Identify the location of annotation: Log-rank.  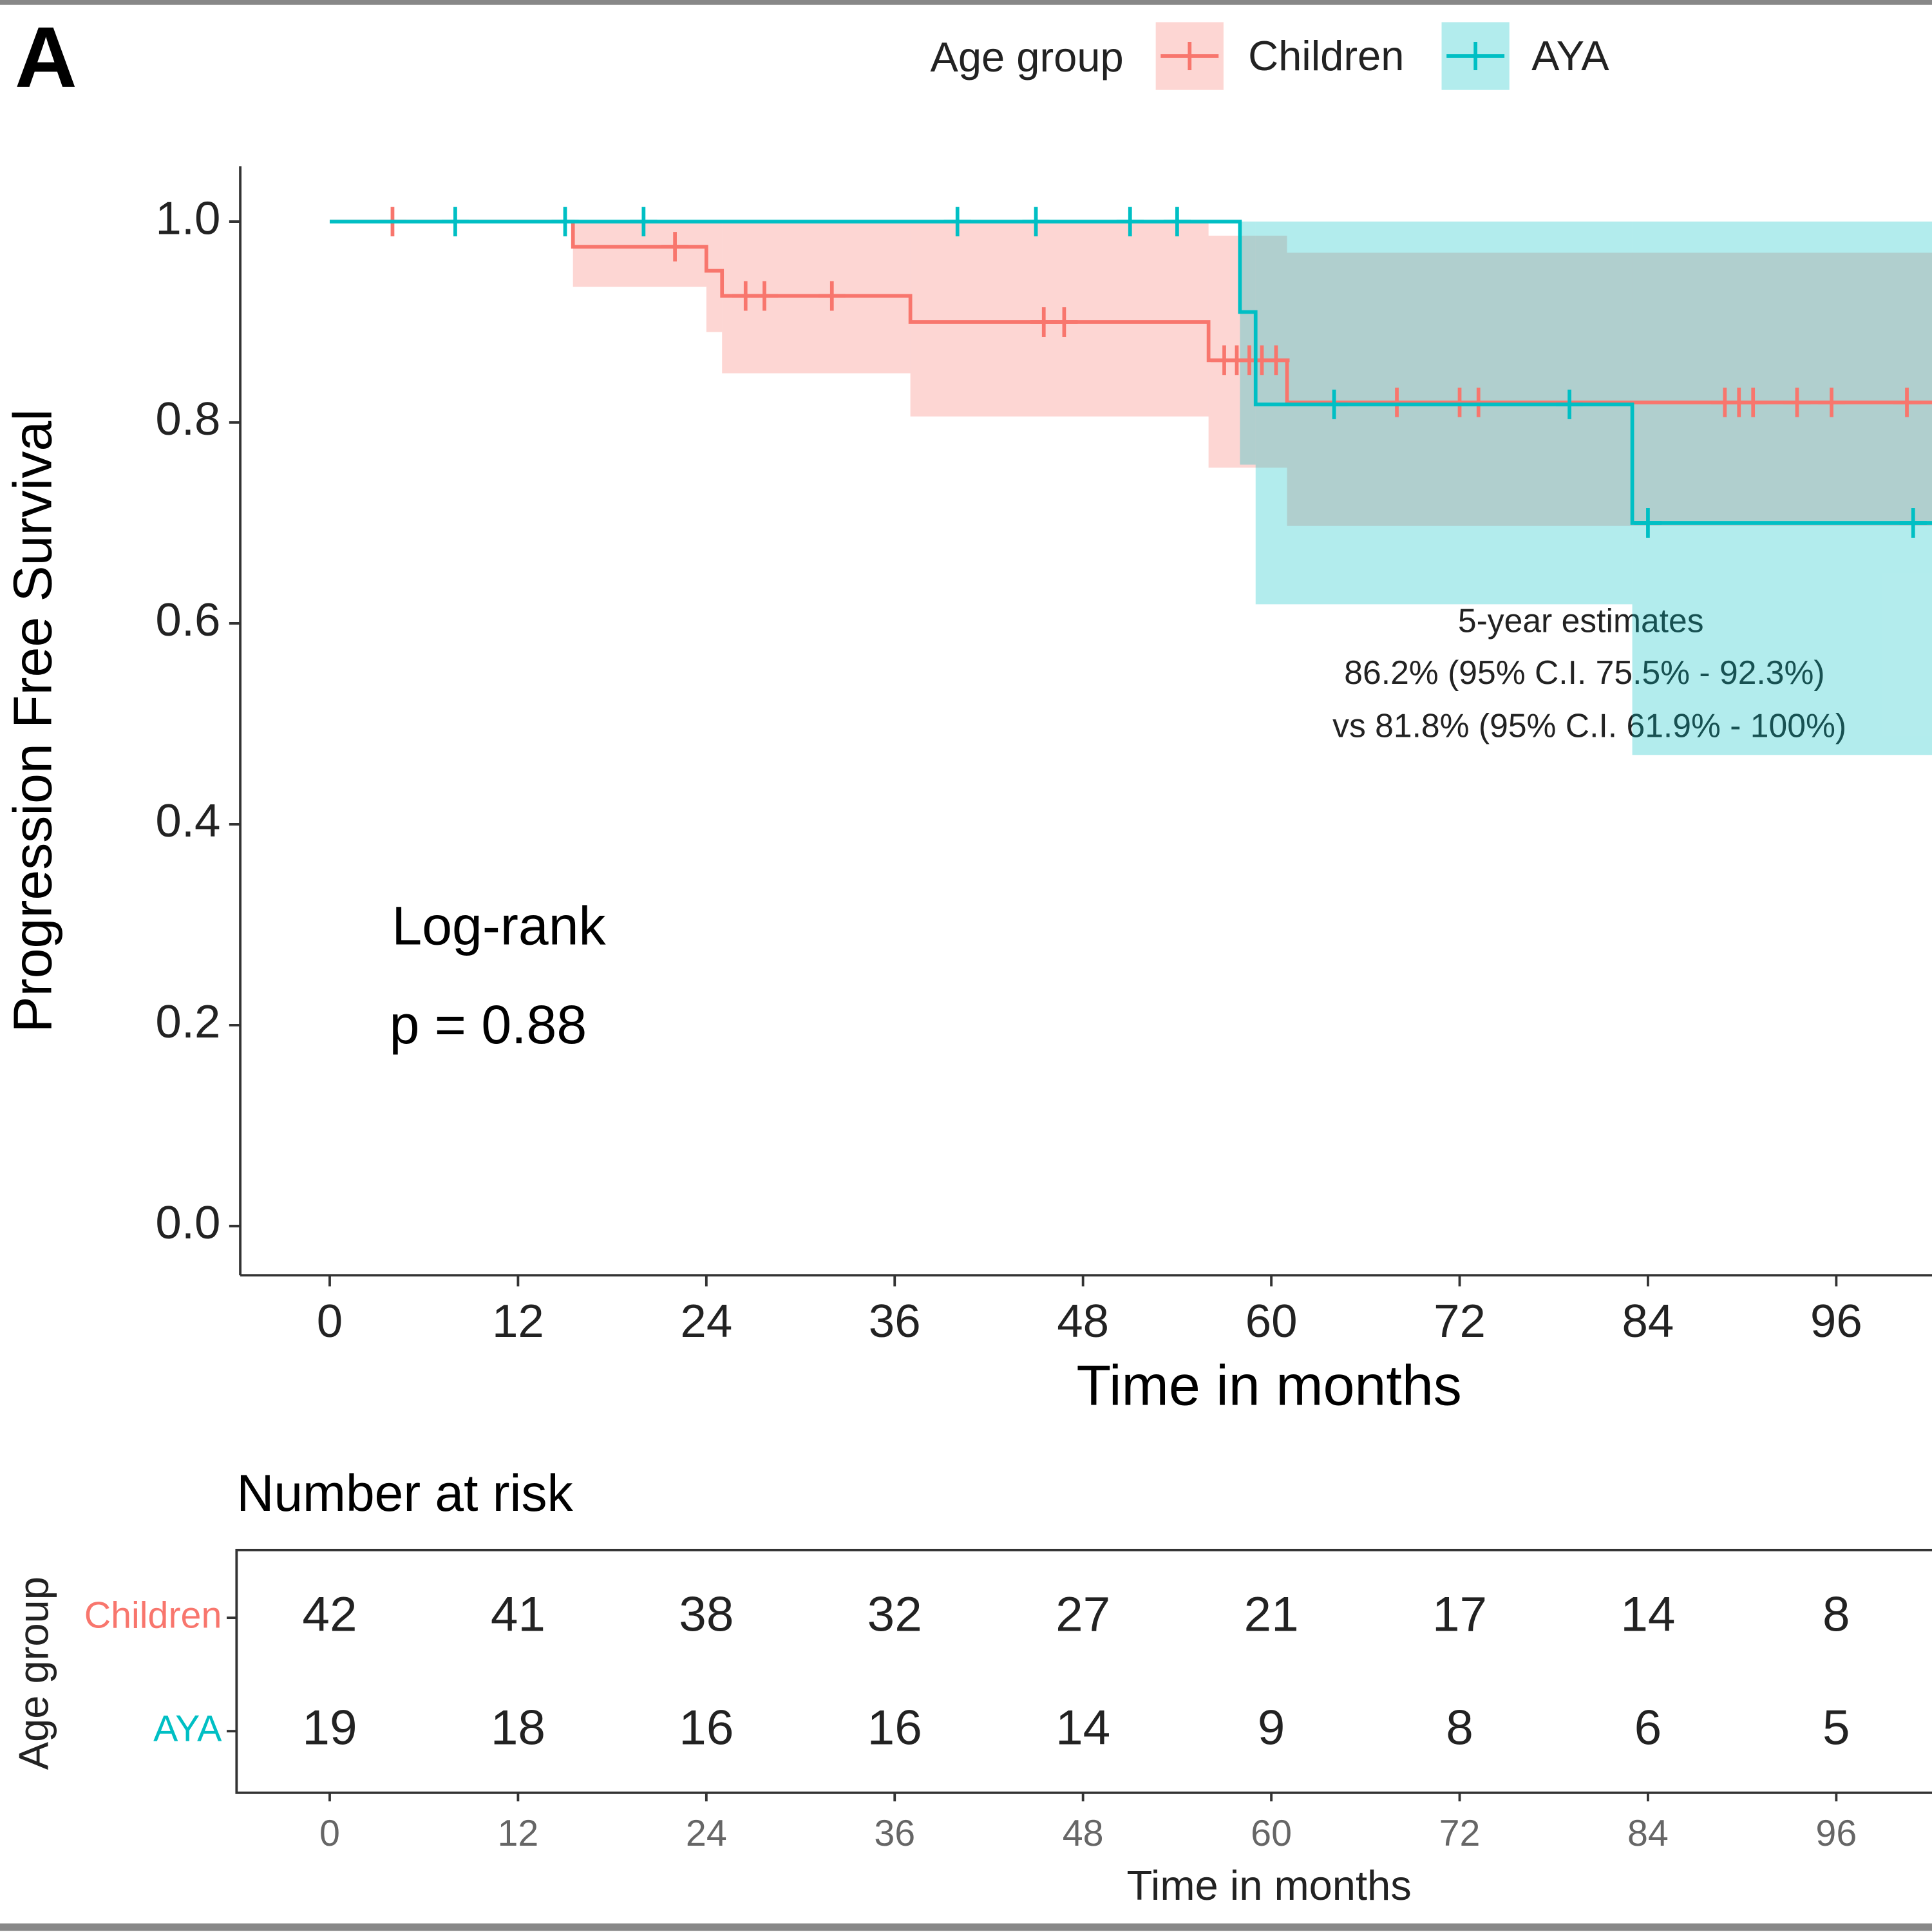
(499, 926).